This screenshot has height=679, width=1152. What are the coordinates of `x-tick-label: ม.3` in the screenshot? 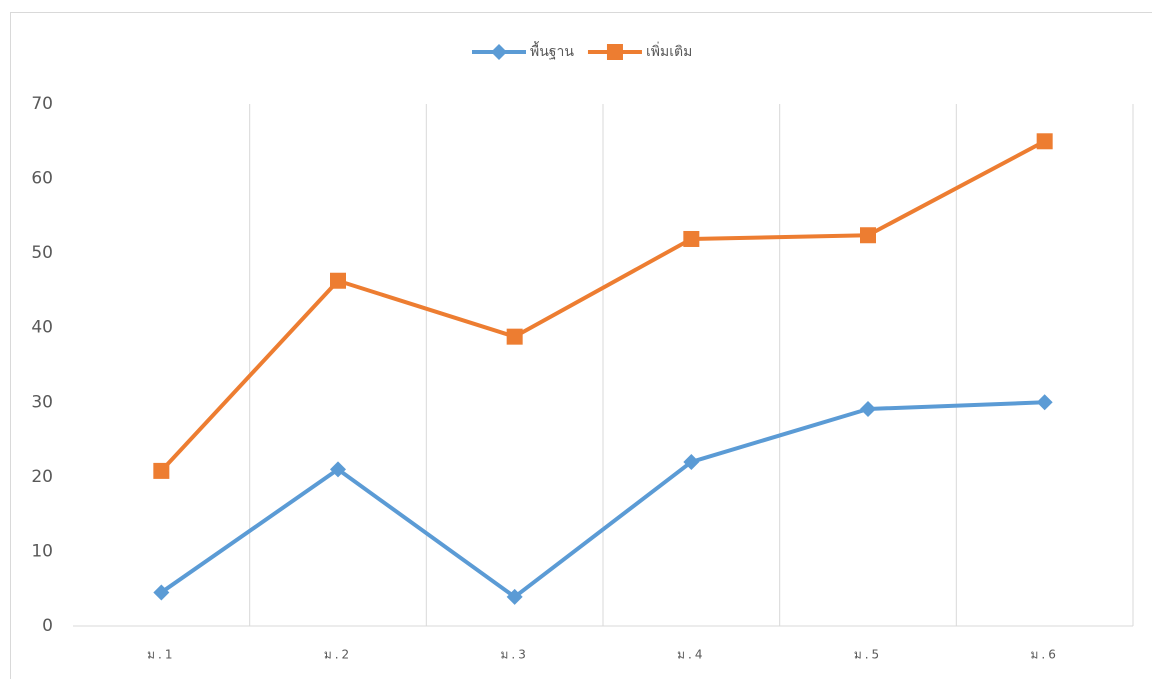 It's located at (514, 655).